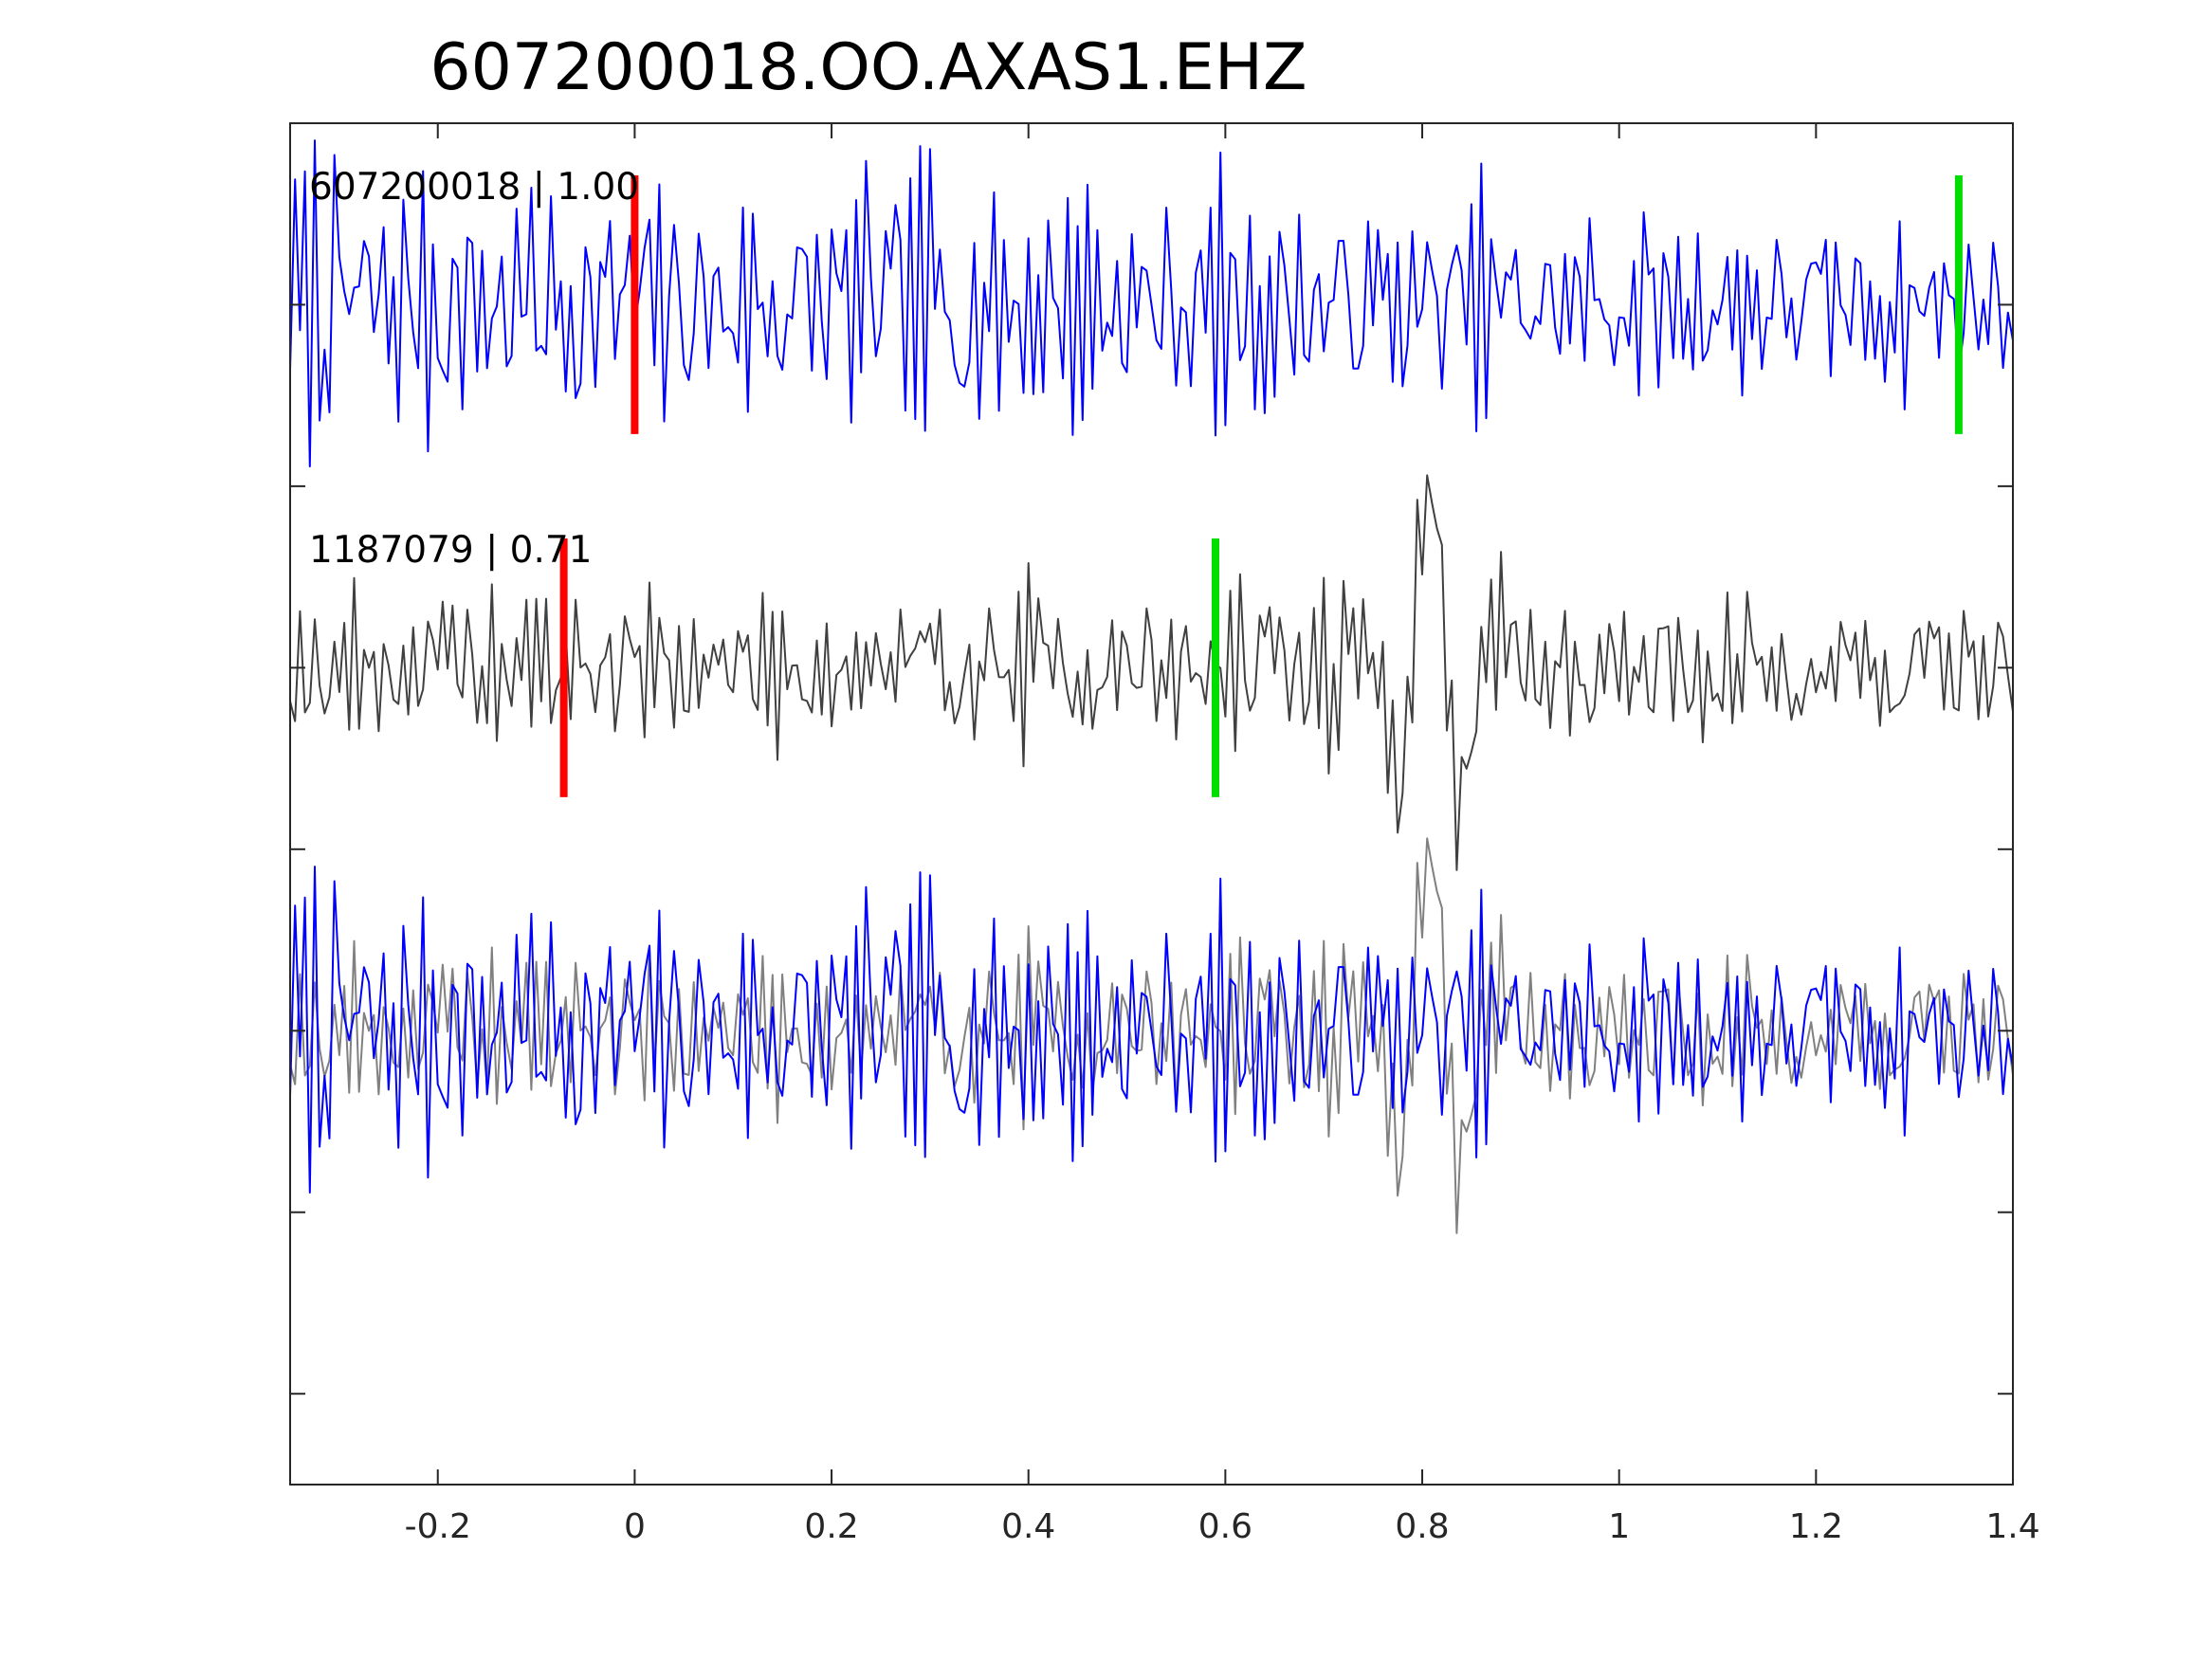 The height and width of the screenshot is (1659, 2212). I want to click on x-tick-label: 0, so click(635, 1526).